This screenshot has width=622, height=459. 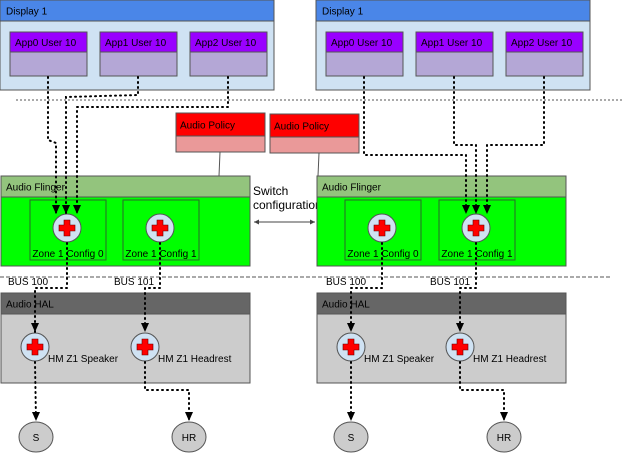 What do you see at coordinates (287, 205) in the screenshot?
I see `switch-label-2: configuration` at bounding box center [287, 205].